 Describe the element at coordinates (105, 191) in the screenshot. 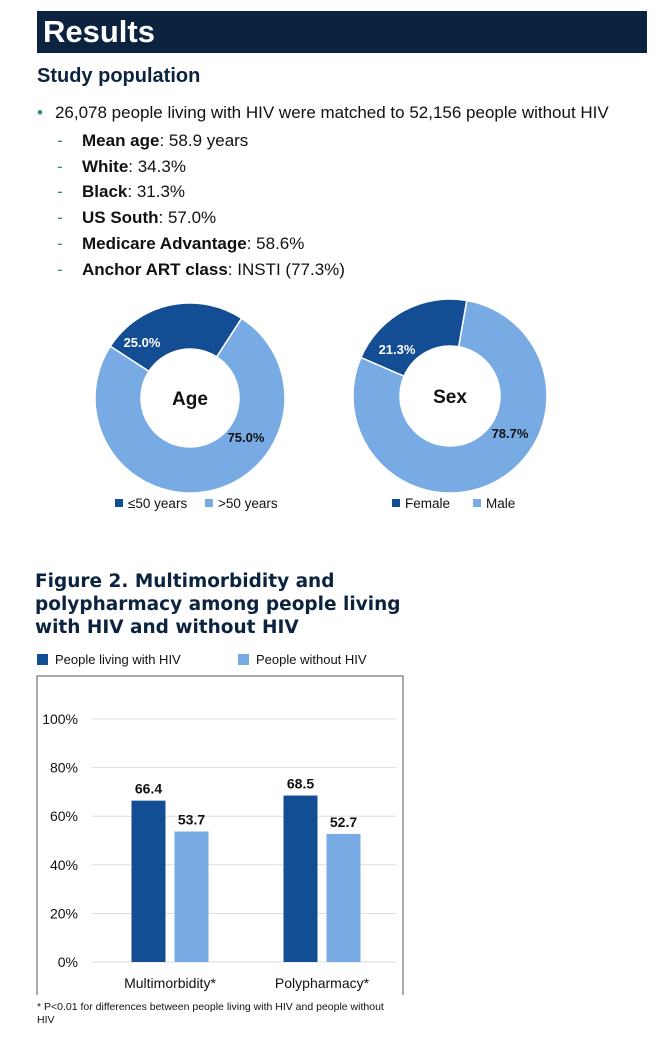

I see `stat-label: Black` at that location.